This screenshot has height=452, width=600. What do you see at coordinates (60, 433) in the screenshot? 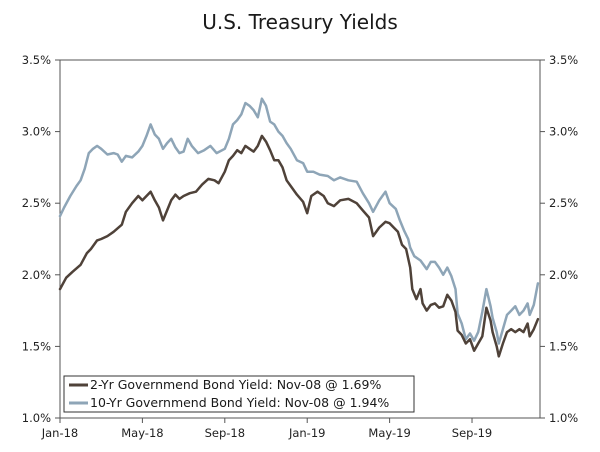
I see `x-tick-label: Jan-18` at bounding box center [60, 433].